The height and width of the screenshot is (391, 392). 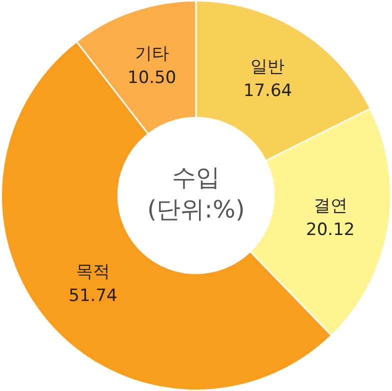 What do you see at coordinates (93, 296) in the screenshot?
I see `data-label: 51.74` at bounding box center [93, 296].